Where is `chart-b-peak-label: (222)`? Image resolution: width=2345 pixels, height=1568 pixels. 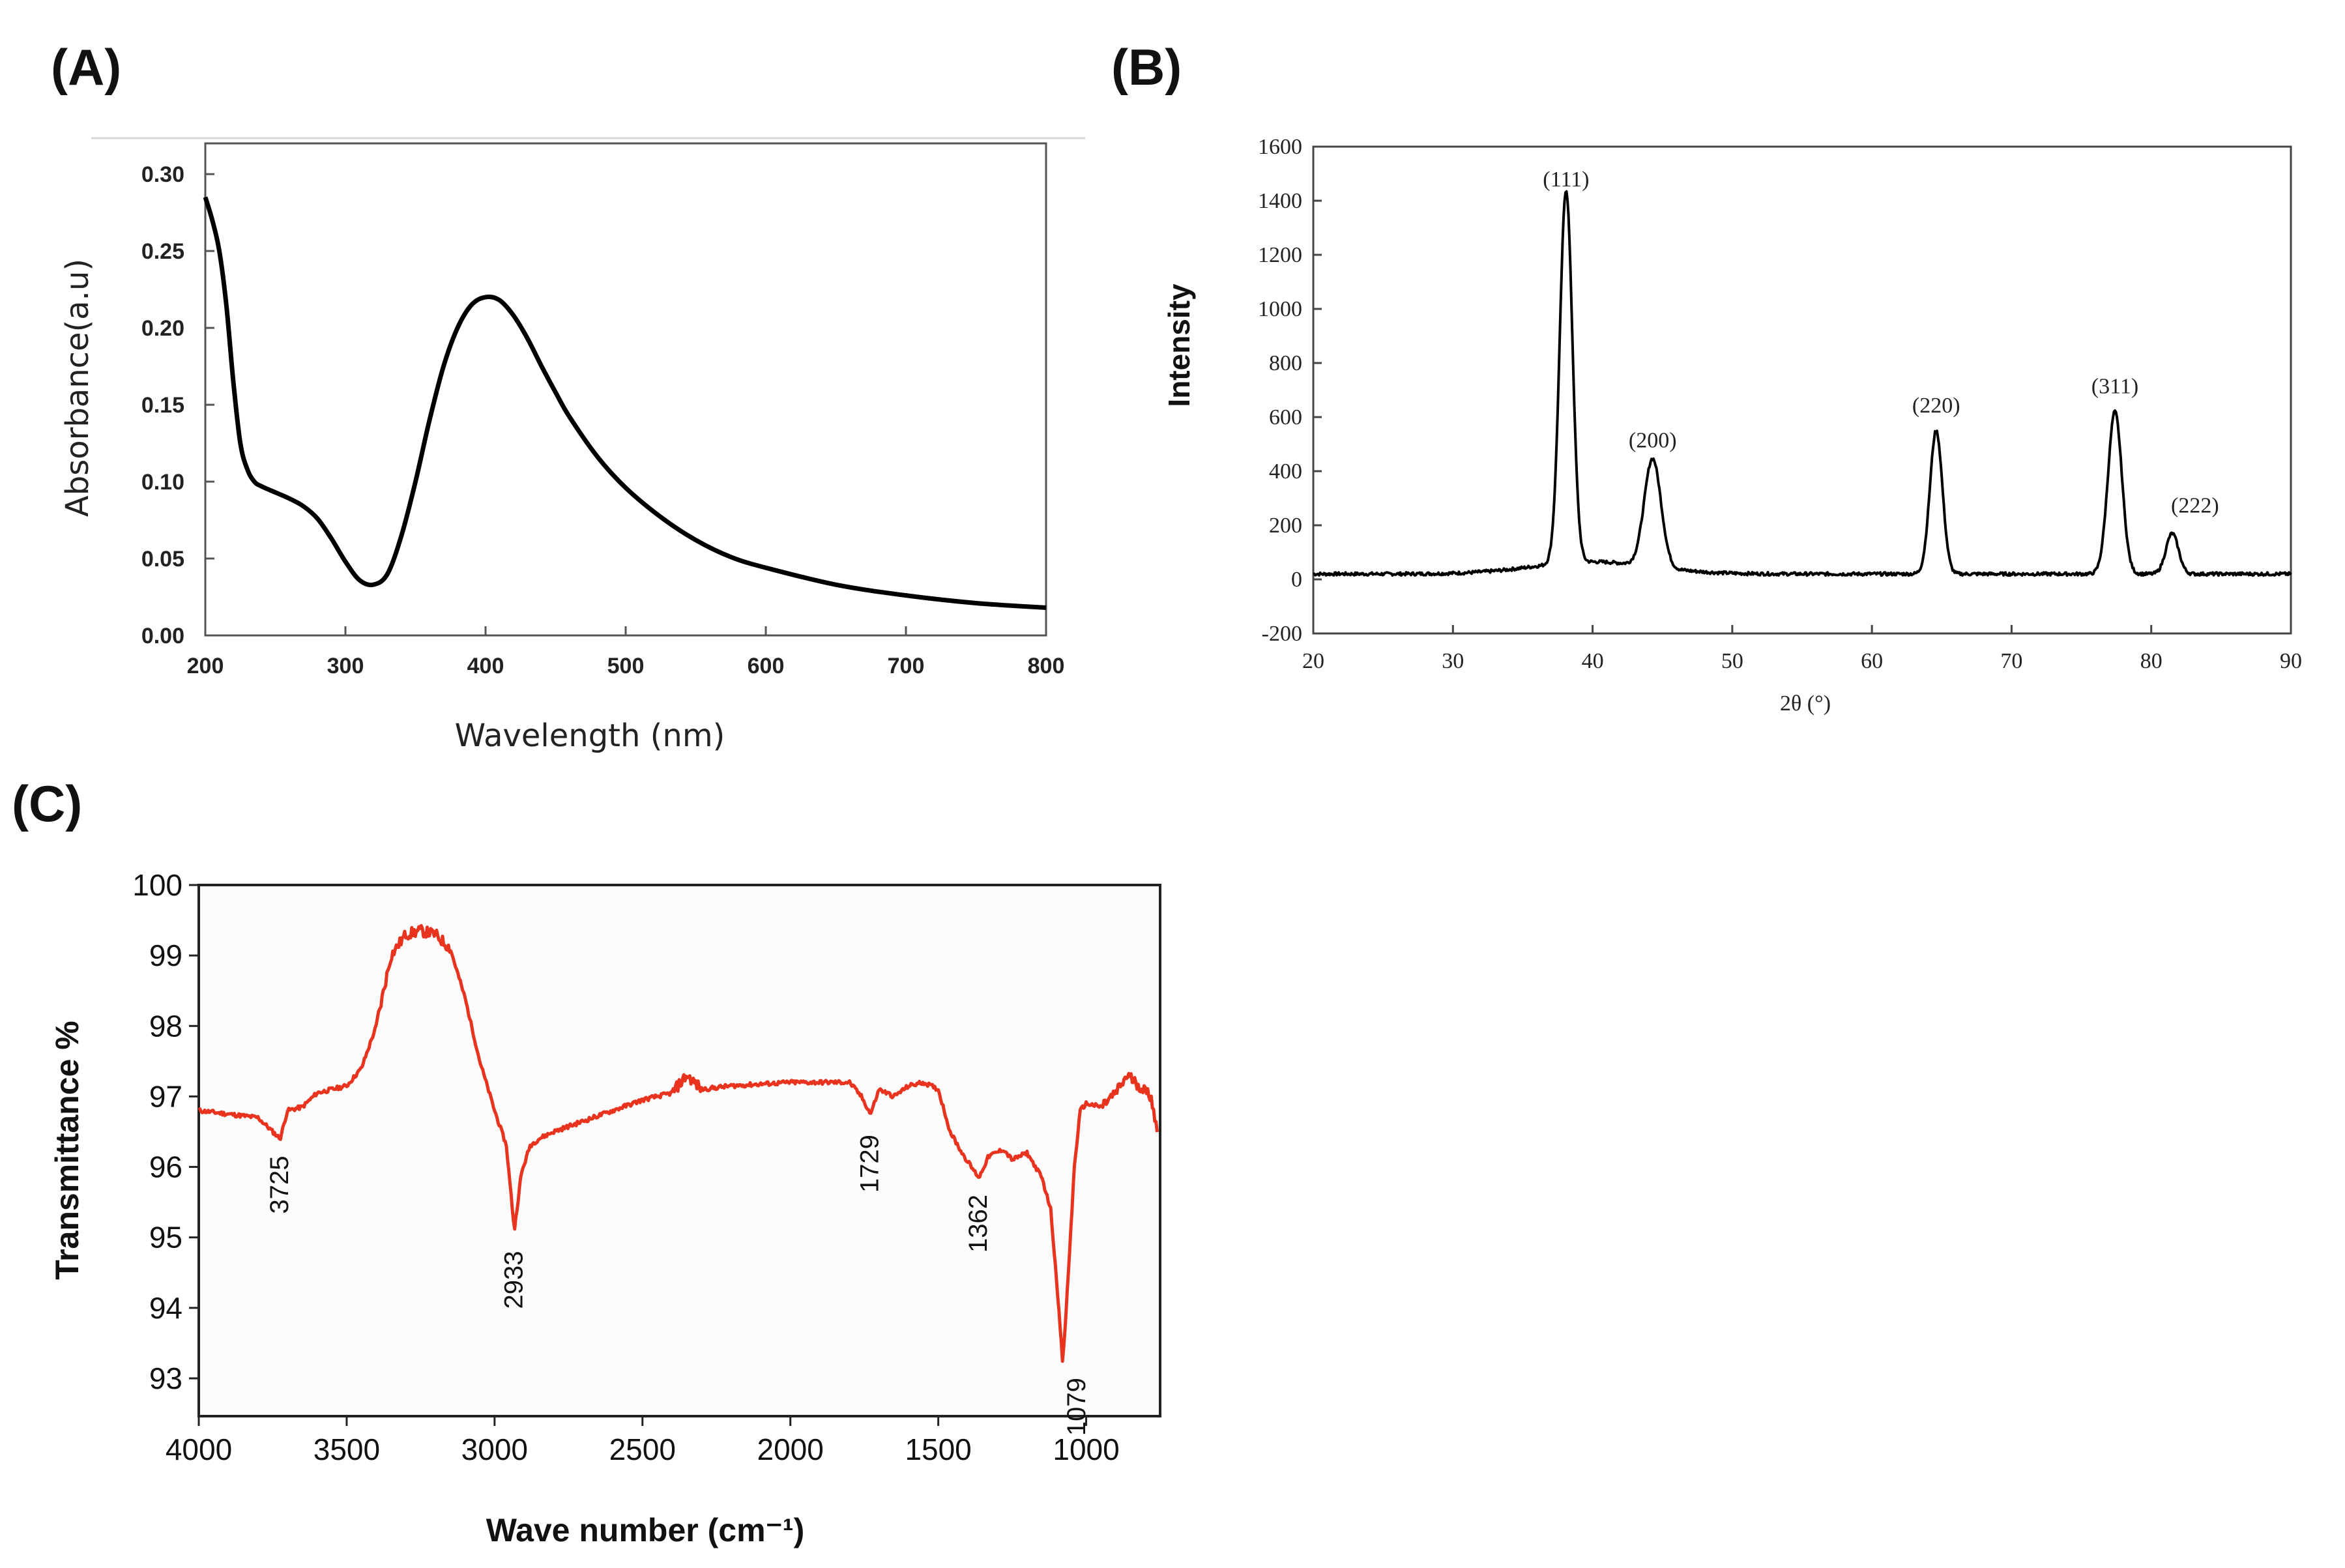
chart-b-peak-label: (222) is located at coordinates (2195, 505).